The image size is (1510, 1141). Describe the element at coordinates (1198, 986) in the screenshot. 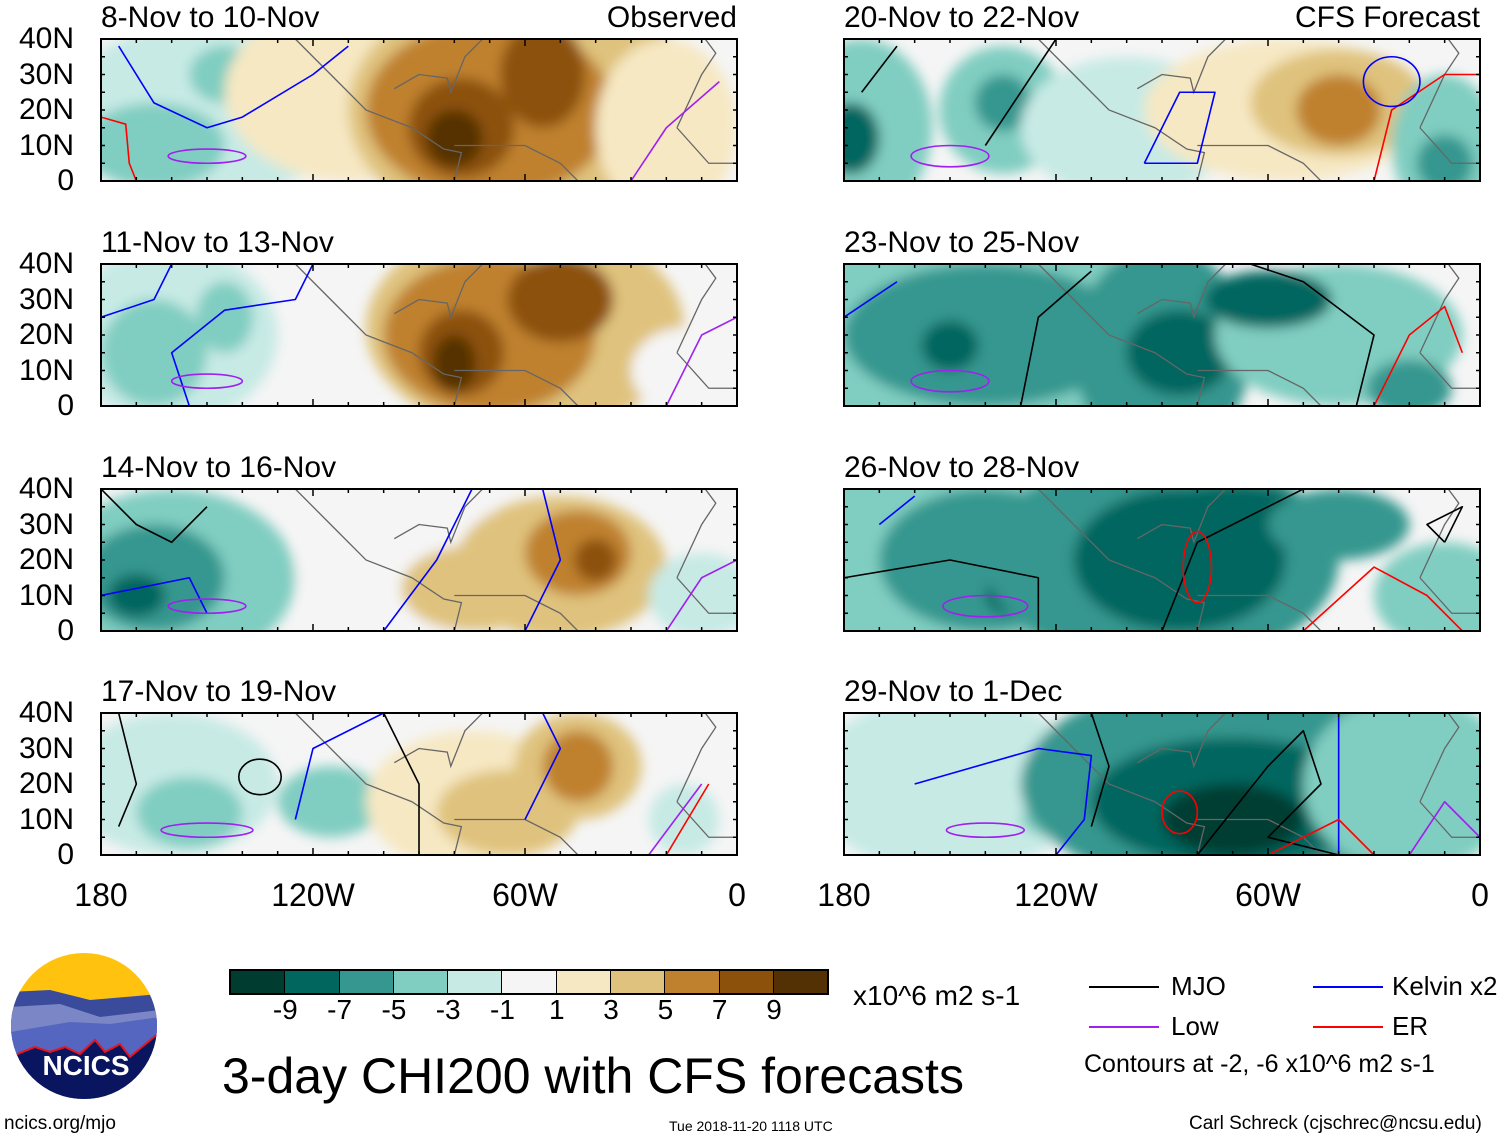

I see `legend-label-mjo: MJO` at that location.